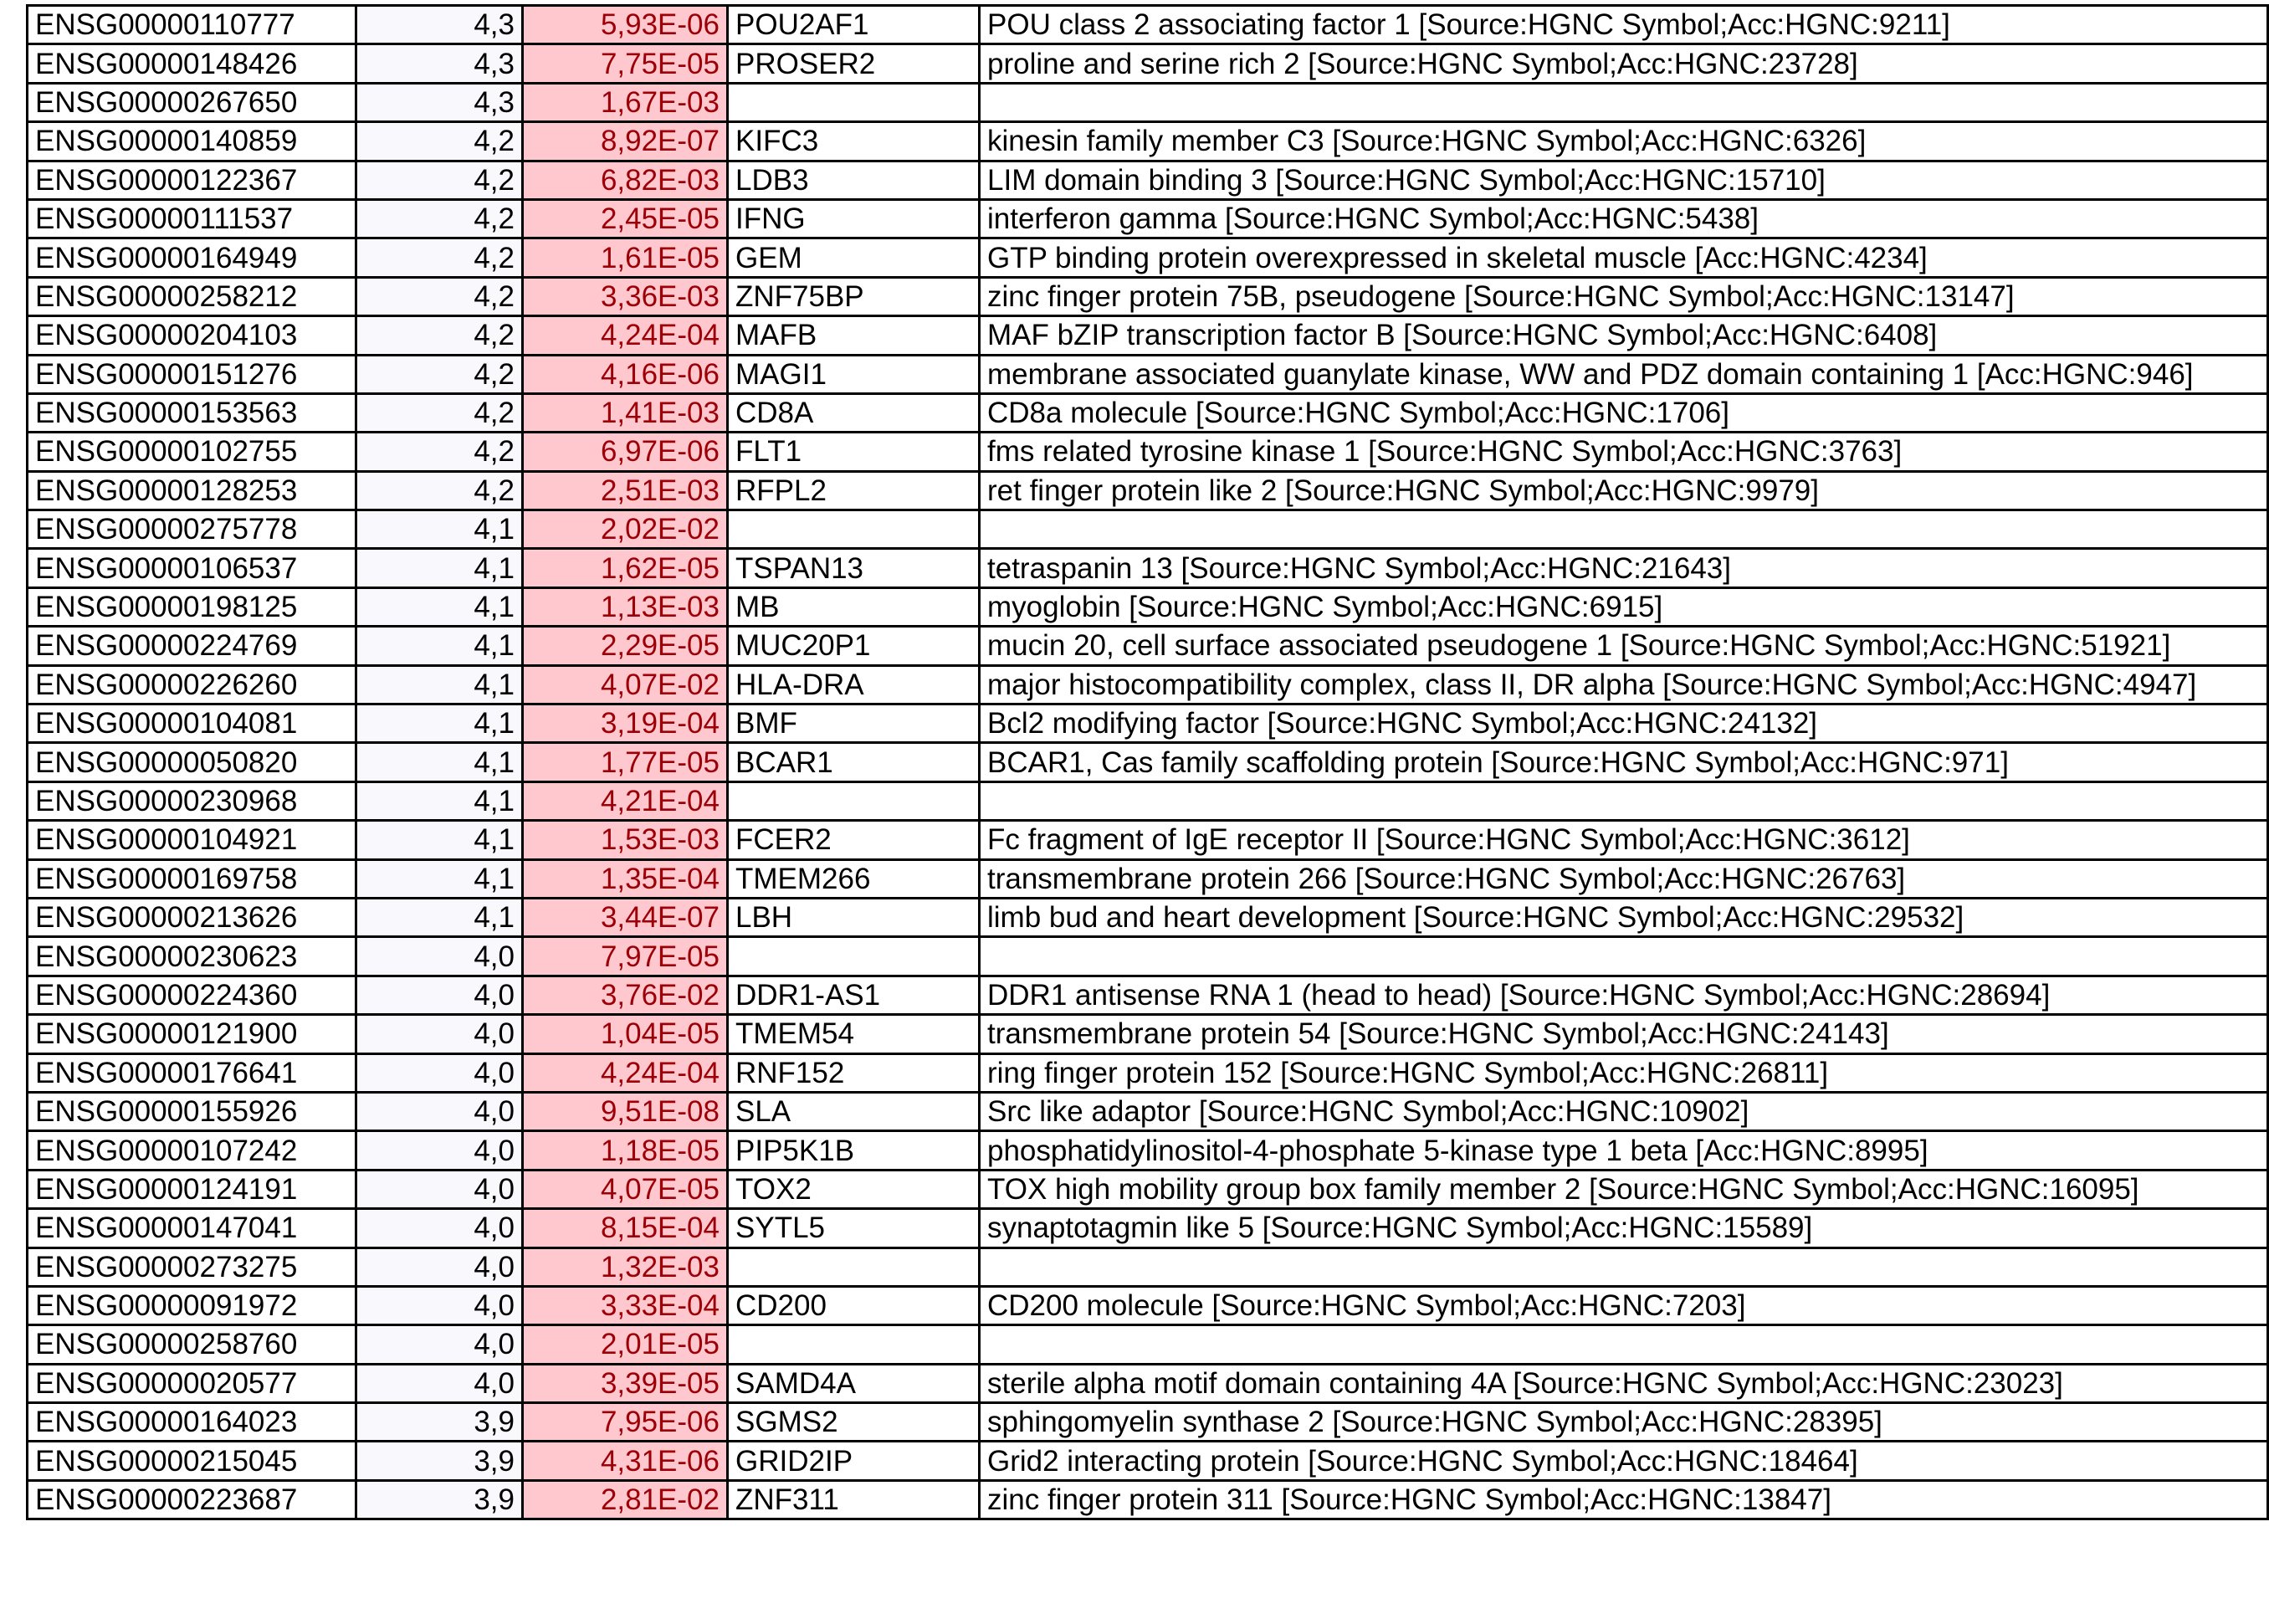 This screenshot has width=2269, height=1624. Describe the element at coordinates (191, 1461) in the screenshot. I see `ensembl-id-cell: ENSG00000215045` at that location.